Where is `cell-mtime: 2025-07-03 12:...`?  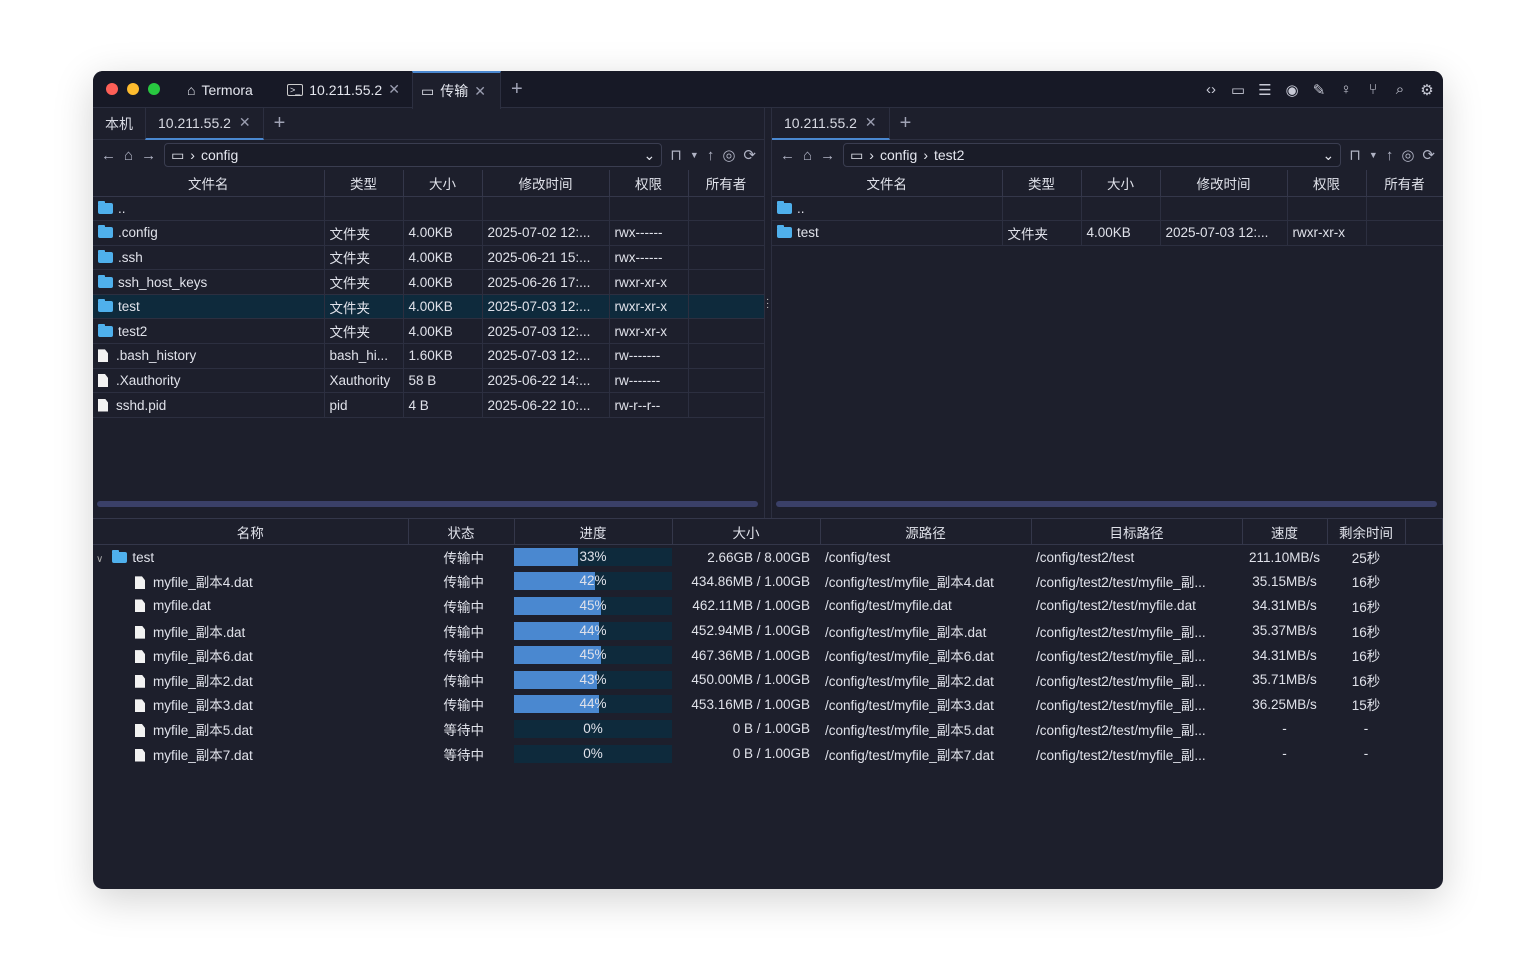
cell-mtime: 2025-07-03 12:... is located at coordinates (546, 331).